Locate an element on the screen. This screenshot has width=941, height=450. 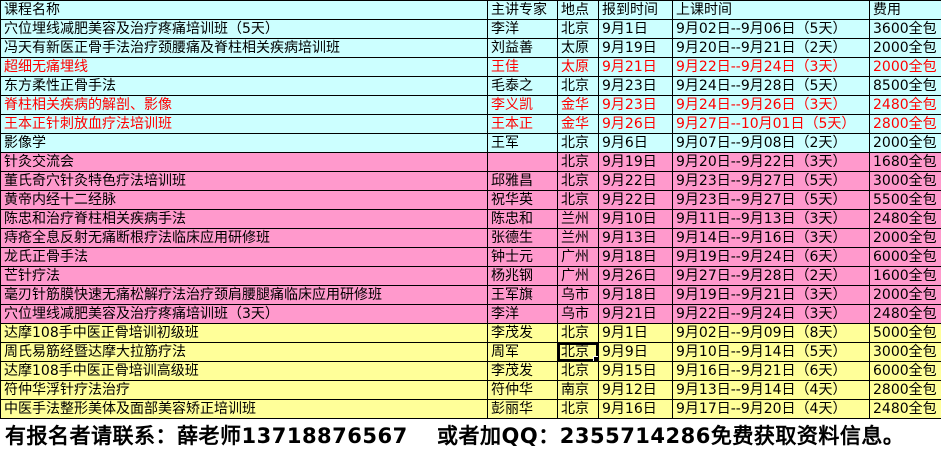
cell-fee: 3600全包 is located at coordinates (905, 29).